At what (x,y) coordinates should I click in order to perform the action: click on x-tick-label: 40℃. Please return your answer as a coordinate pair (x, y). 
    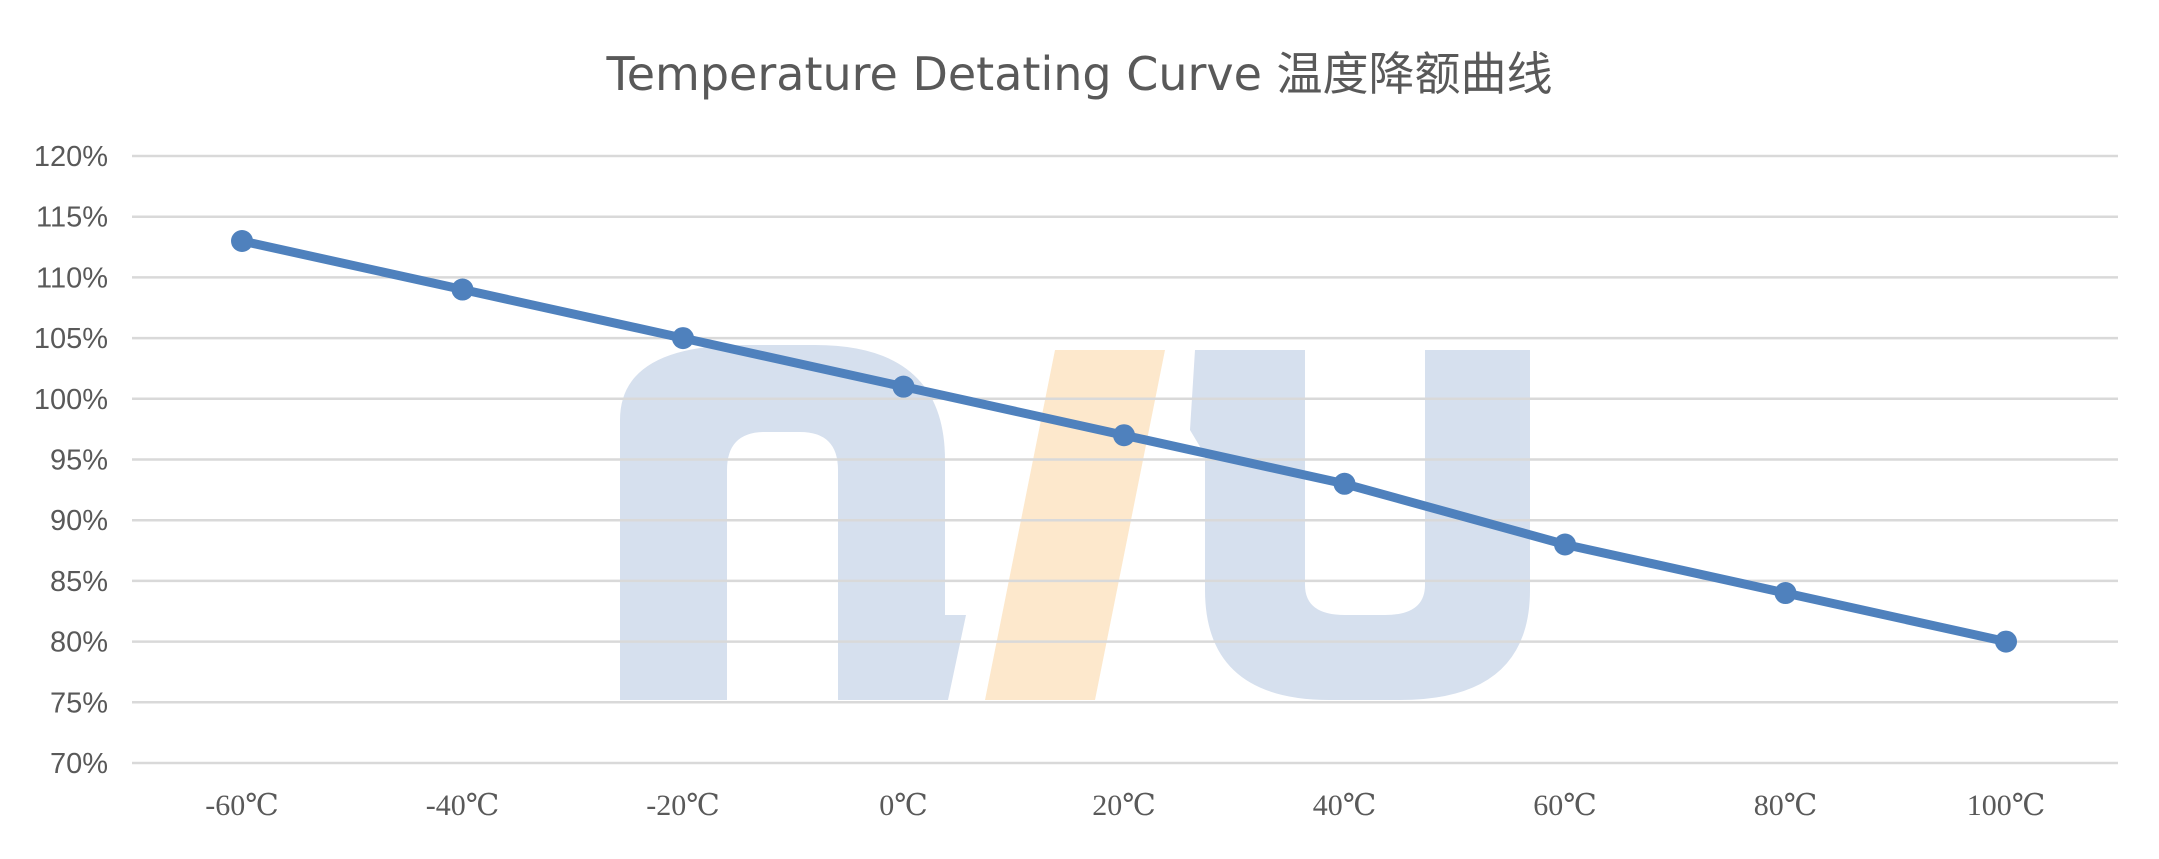
    Looking at the image, I should click on (1345, 805).